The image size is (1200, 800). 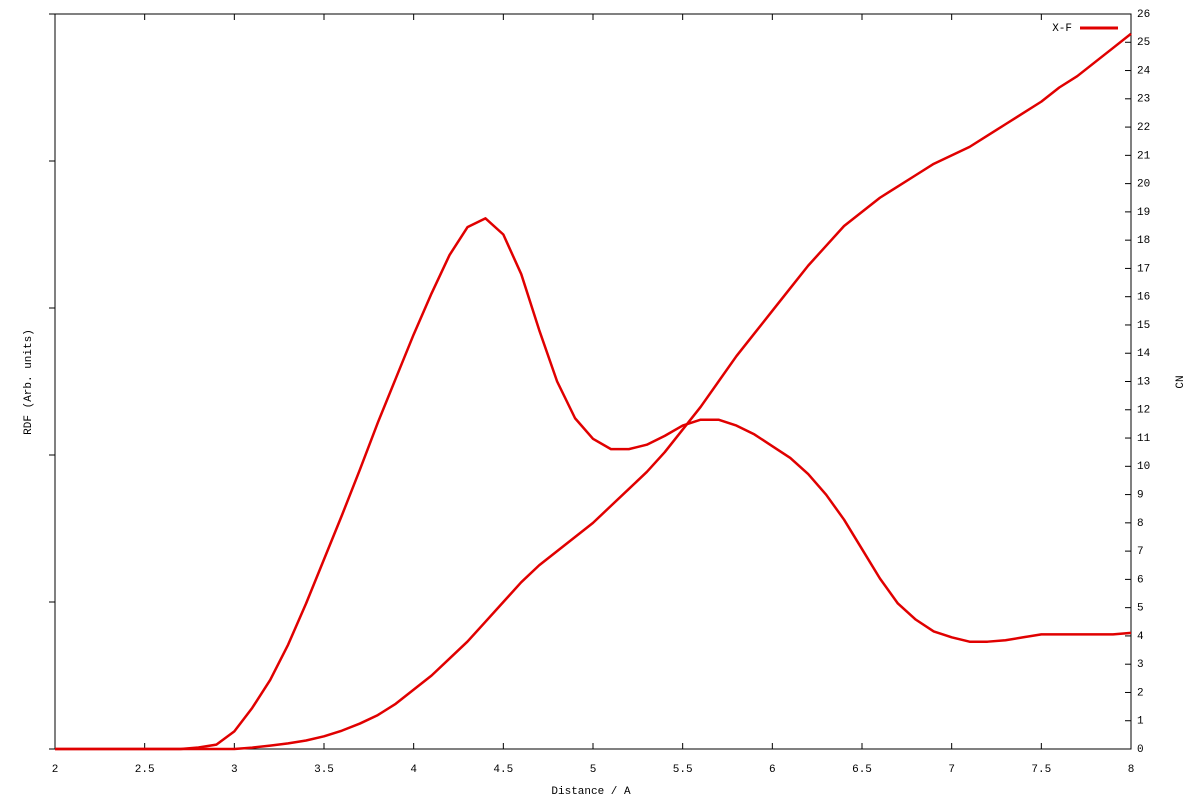 What do you see at coordinates (1143, 100) in the screenshot?
I see `y2-tick-label: 23` at bounding box center [1143, 100].